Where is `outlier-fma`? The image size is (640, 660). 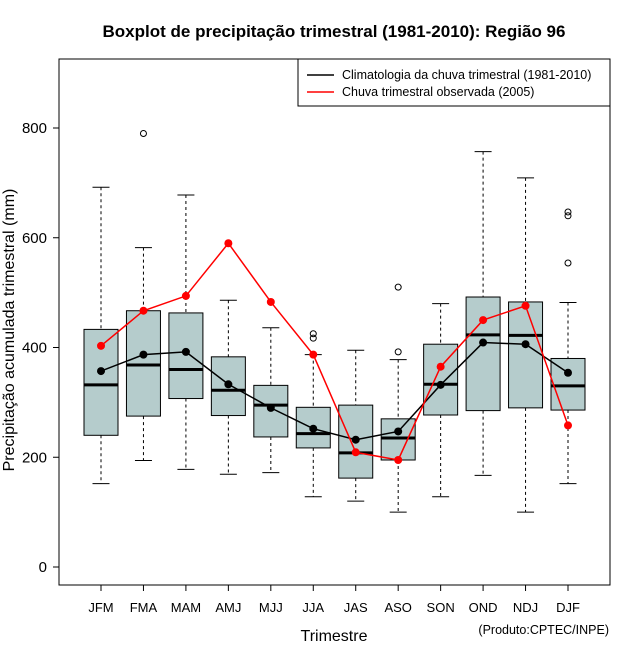
outlier-fma is located at coordinates (143, 133).